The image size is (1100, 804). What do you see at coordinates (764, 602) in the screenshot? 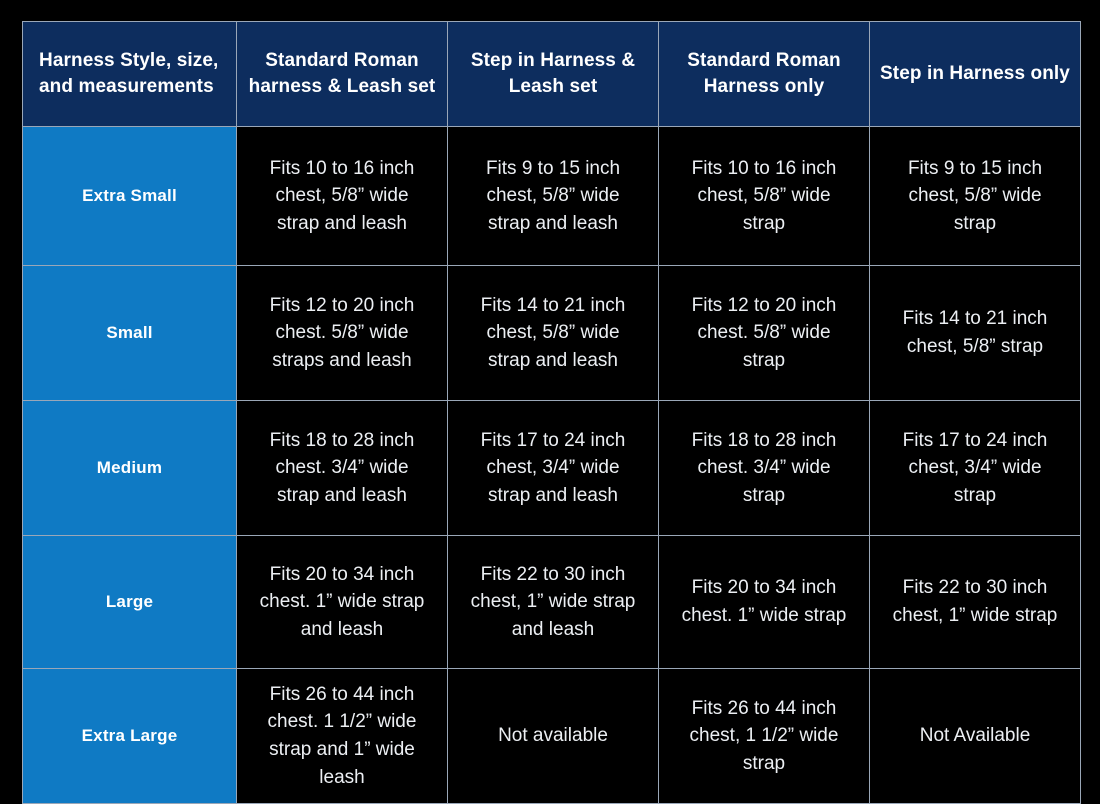
I see `cell-large-standard-roman-only: Fits 20 to 34 inch chest. 1” wide strap` at bounding box center [764, 602].